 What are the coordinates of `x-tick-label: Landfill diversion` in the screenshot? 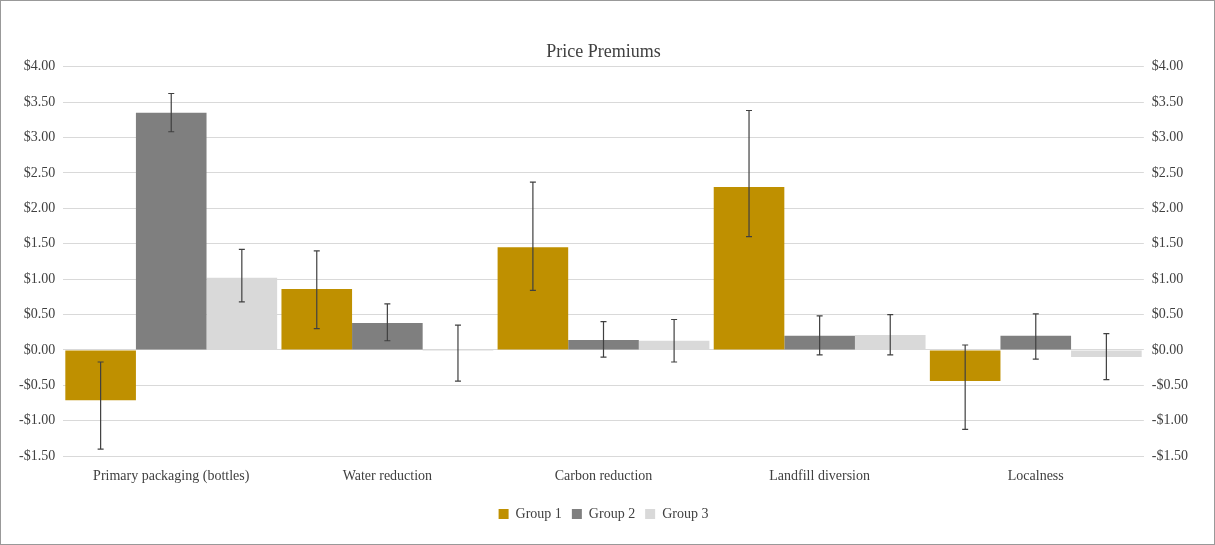 It's located at (819, 476).